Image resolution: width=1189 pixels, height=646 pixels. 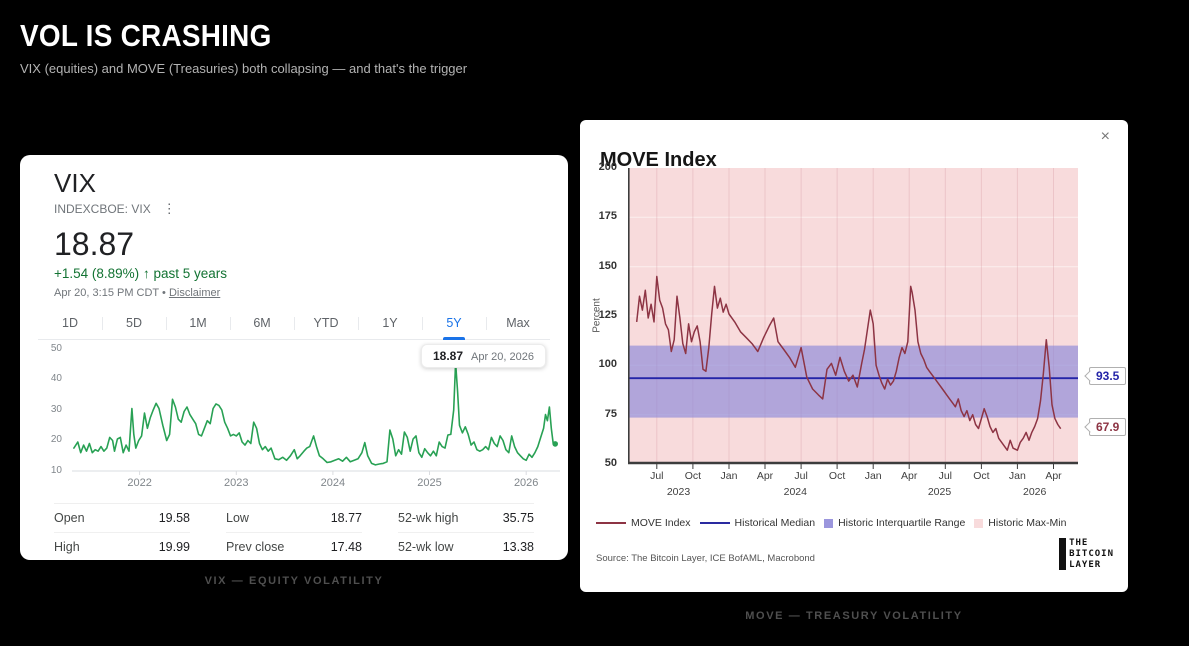 I want to click on vix-chart-tooltip: 18.87 Apr 20, 2026, so click(x=483, y=355).